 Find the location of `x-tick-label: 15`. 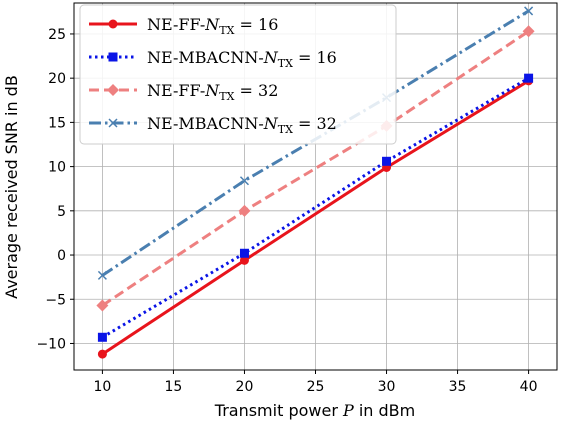

x-tick-label: 15 is located at coordinates (174, 387).